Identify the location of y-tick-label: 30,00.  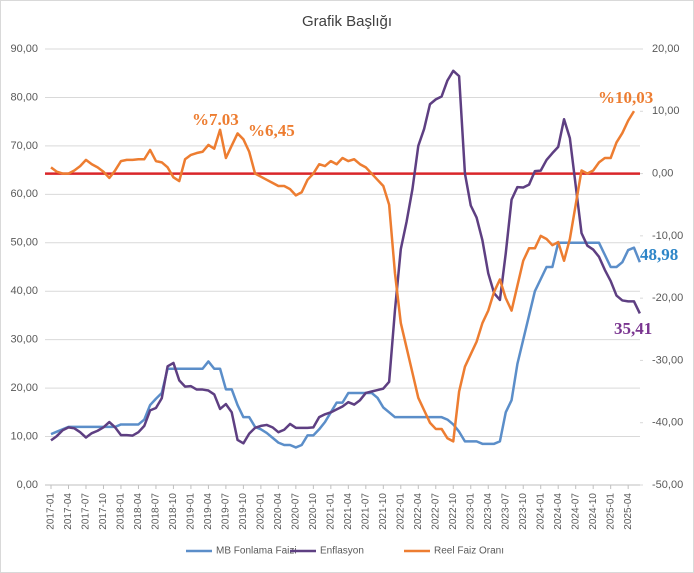
(24, 340).